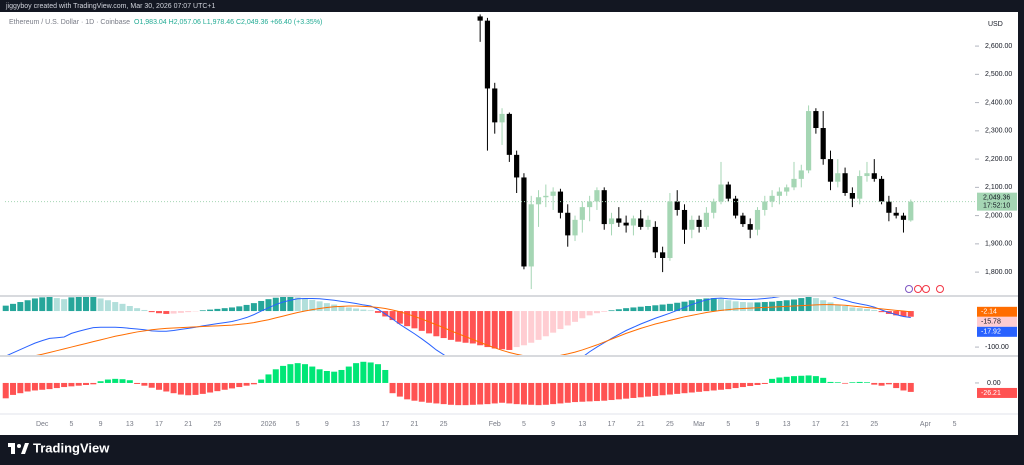 This screenshot has height=465, width=1024. Describe the element at coordinates (998, 46) in the screenshot. I see `y-tick-label: 2,600.00` at that location.